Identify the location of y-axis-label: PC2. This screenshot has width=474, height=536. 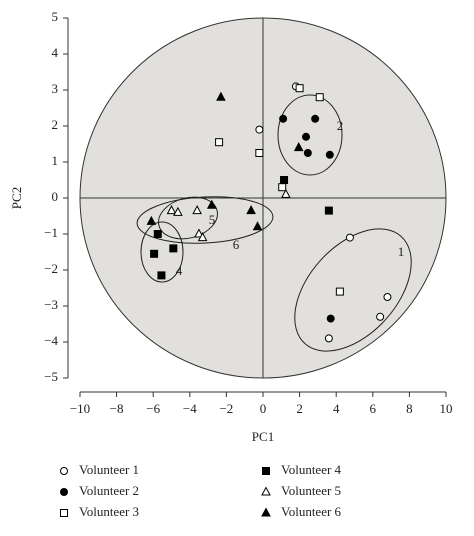
(16, 198).